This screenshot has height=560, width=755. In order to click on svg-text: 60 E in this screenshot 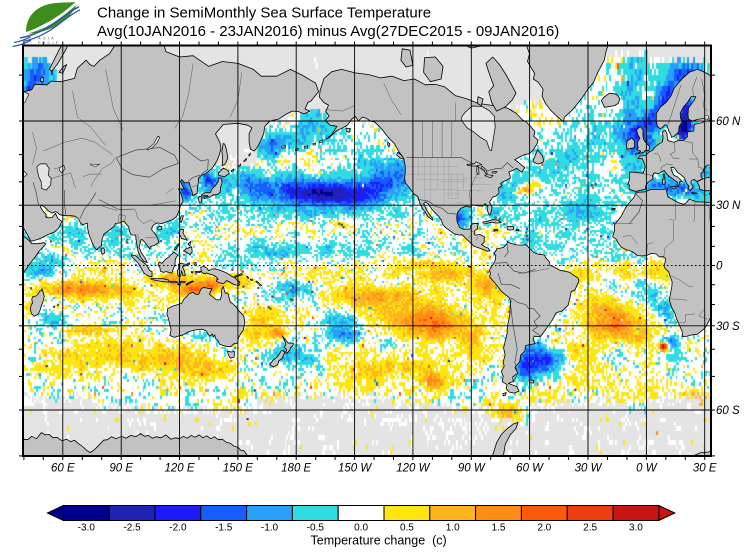, I will do `click(63, 469)`.